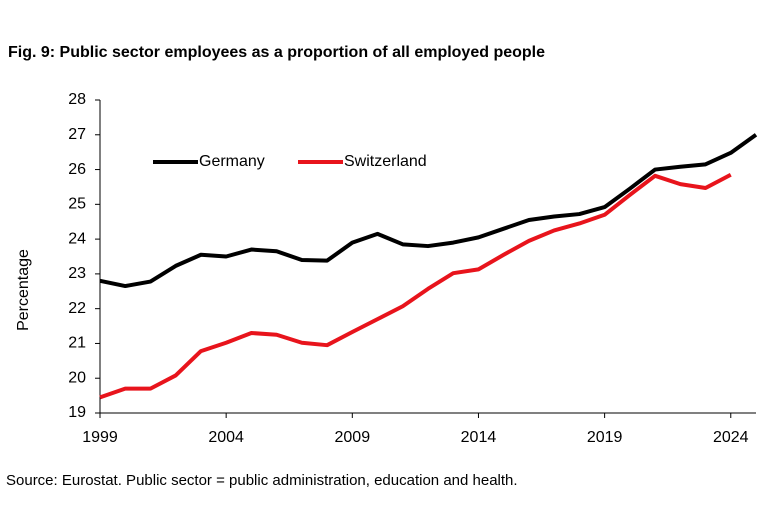 The height and width of the screenshot is (522, 774). I want to click on y-tick-label: 27, so click(77, 134).